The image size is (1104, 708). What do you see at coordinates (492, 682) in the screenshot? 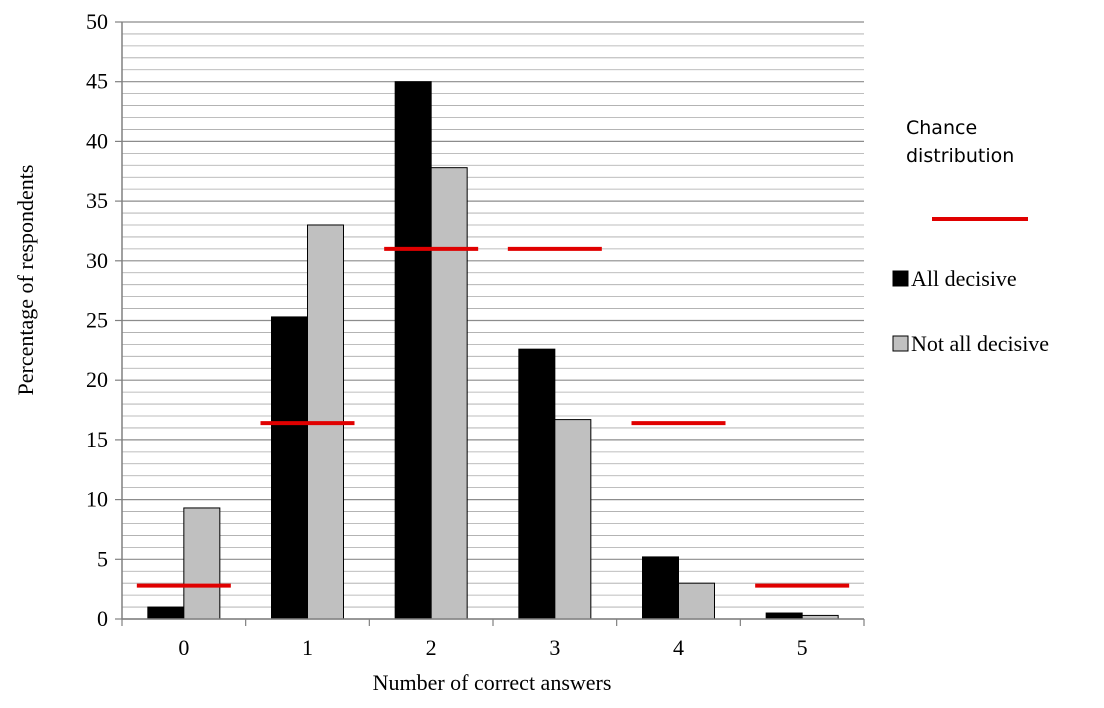
I see `x-axis-title: Number of correct answers` at bounding box center [492, 682].